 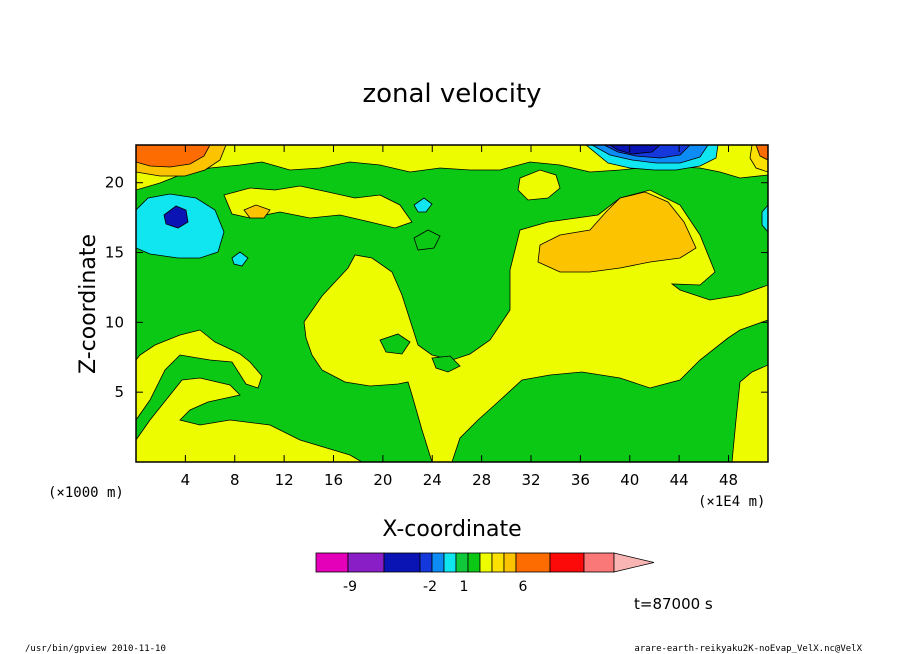 What do you see at coordinates (88, 304) in the screenshot?
I see `y-axis-label: Z-coordinate` at bounding box center [88, 304].